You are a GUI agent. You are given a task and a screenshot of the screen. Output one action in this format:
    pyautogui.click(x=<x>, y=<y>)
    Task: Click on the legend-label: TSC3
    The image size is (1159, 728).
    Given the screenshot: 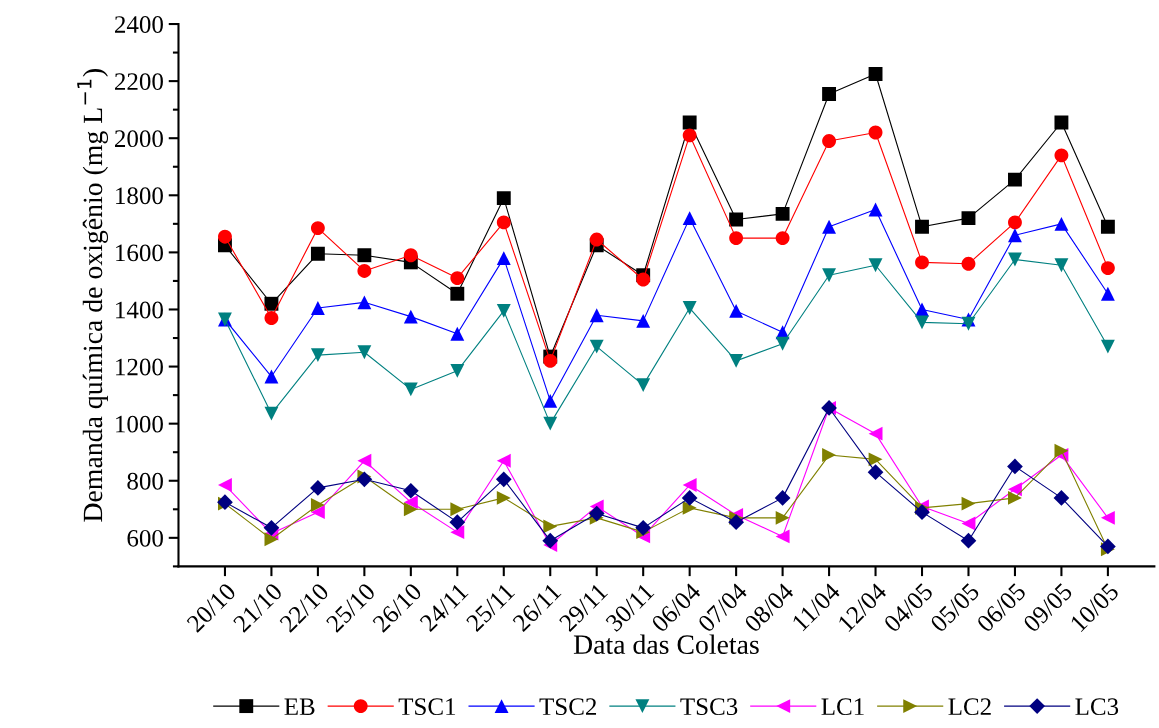 What is the action you would take?
    pyautogui.click(x=709, y=707)
    